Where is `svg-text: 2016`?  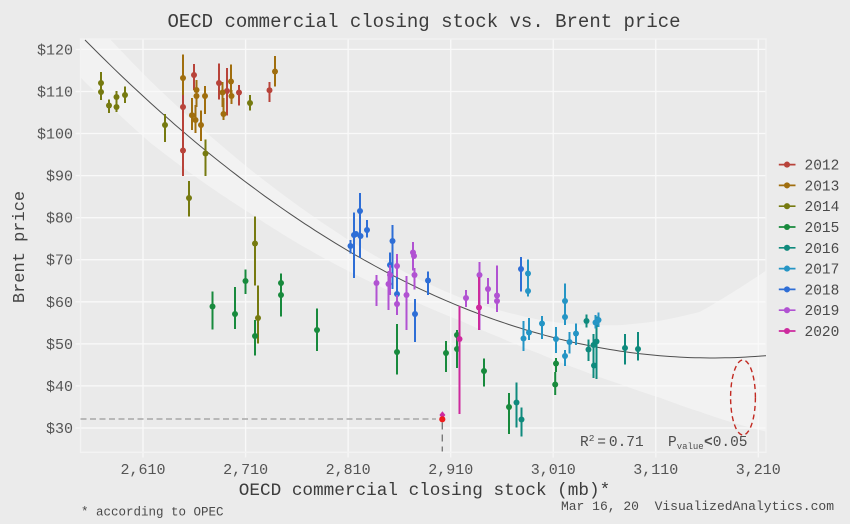 svg-text: 2016 is located at coordinates (822, 250).